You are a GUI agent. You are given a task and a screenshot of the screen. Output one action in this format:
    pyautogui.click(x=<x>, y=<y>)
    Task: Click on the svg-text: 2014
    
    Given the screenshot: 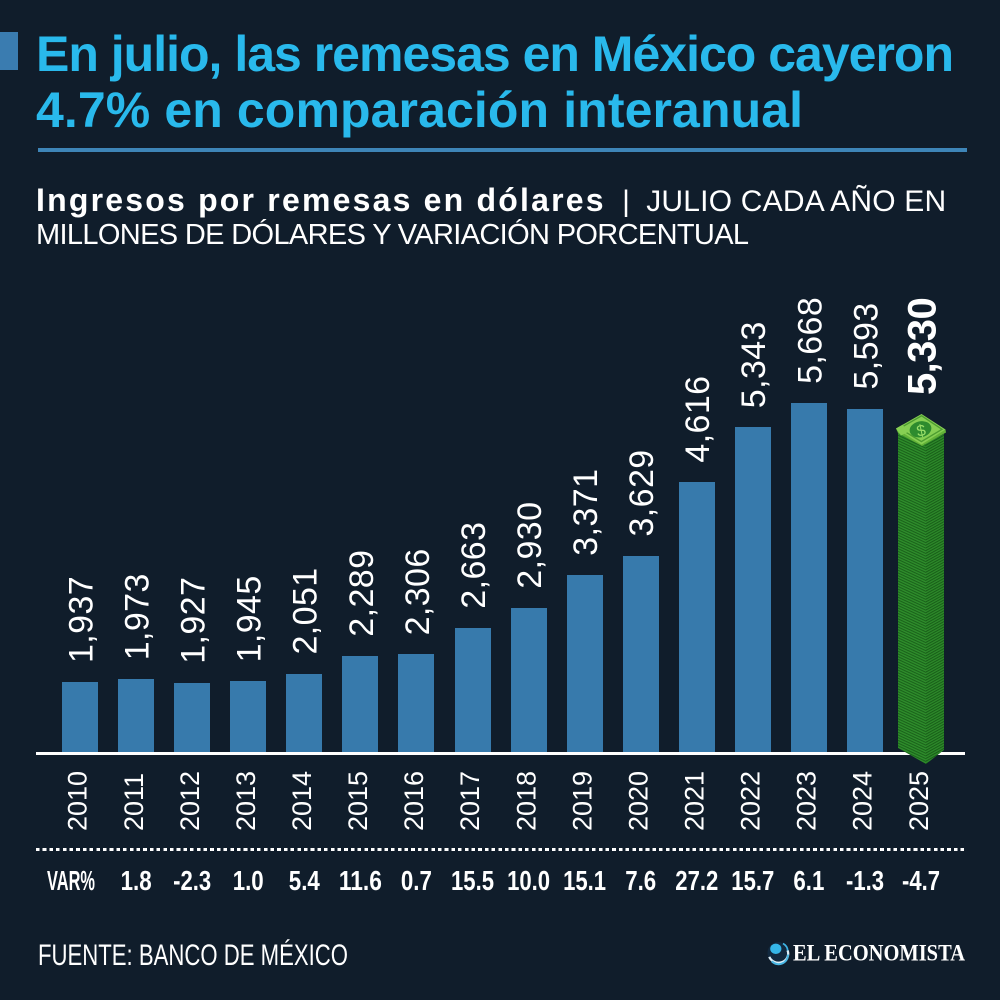 What is the action you would take?
    pyautogui.click(x=302, y=801)
    